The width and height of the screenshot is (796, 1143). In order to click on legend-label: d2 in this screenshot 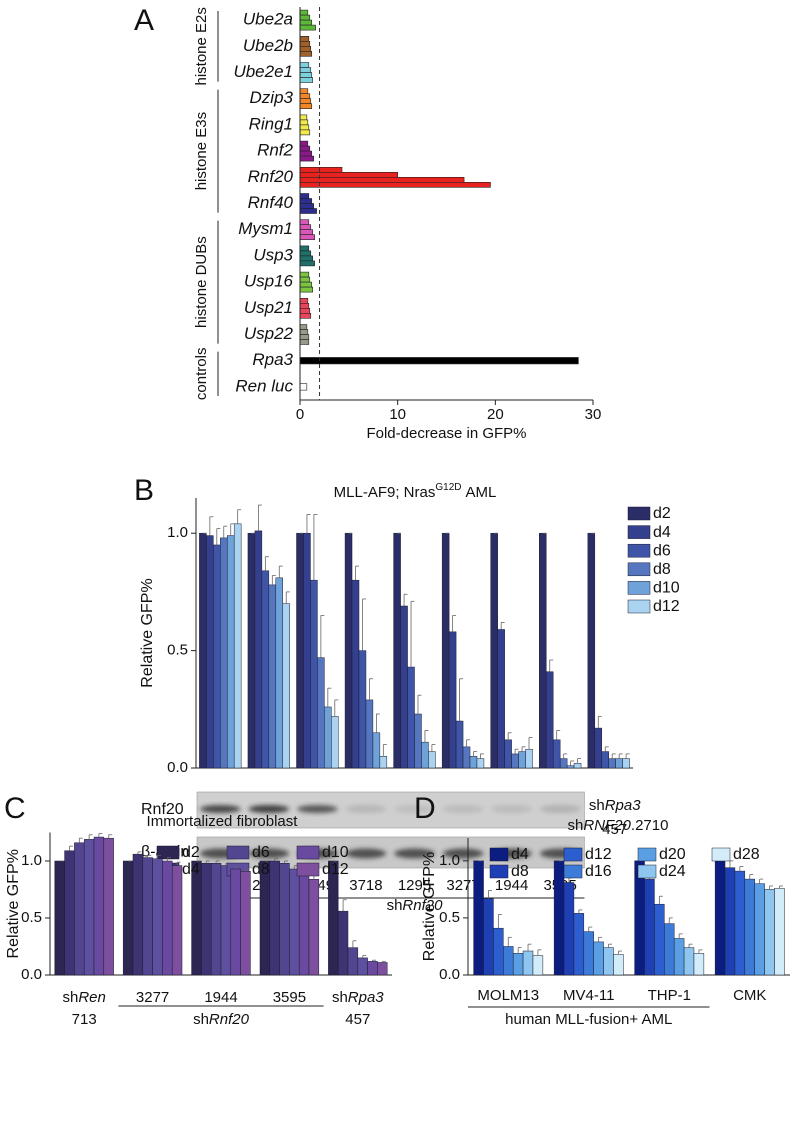, I will do `click(662, 513)`.